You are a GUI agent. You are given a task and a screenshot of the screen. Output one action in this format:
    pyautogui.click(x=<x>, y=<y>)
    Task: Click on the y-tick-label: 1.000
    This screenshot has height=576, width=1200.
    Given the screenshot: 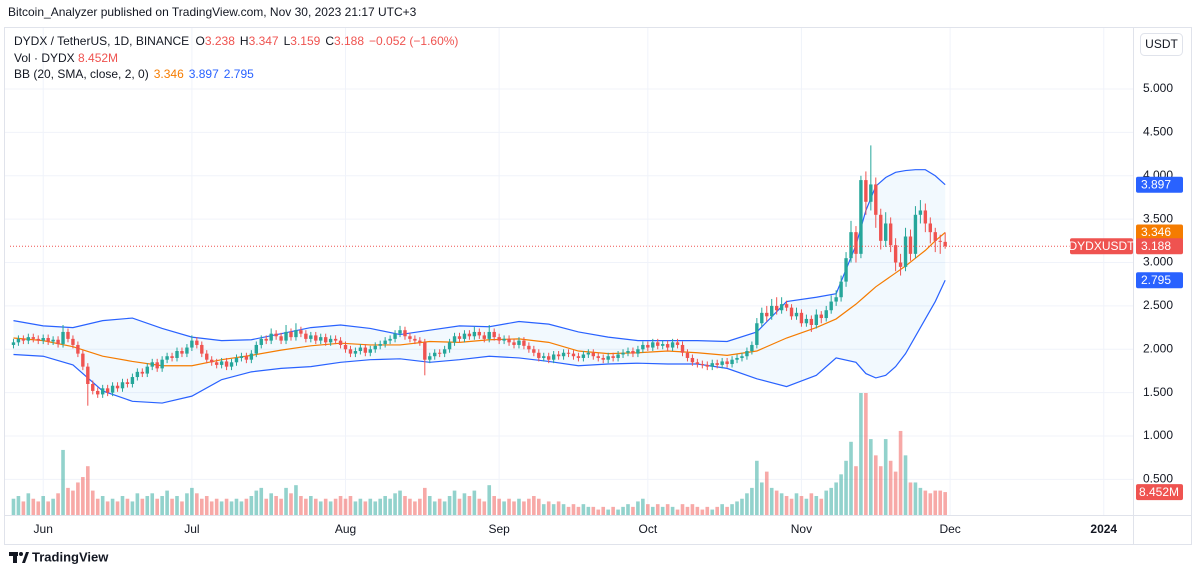 What is the action you would take?
    pyautogui.click(x=1158, y=435)
    